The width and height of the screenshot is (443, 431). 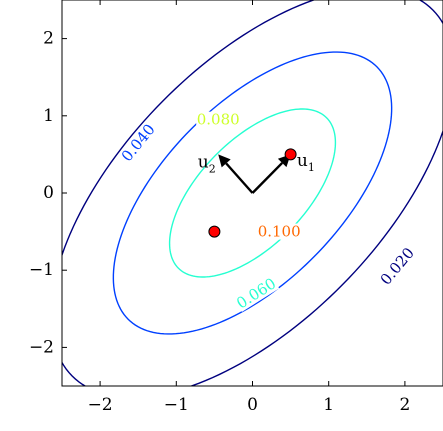 I want to click on y-tick-label-4: 2, so click(x=48, y=39).